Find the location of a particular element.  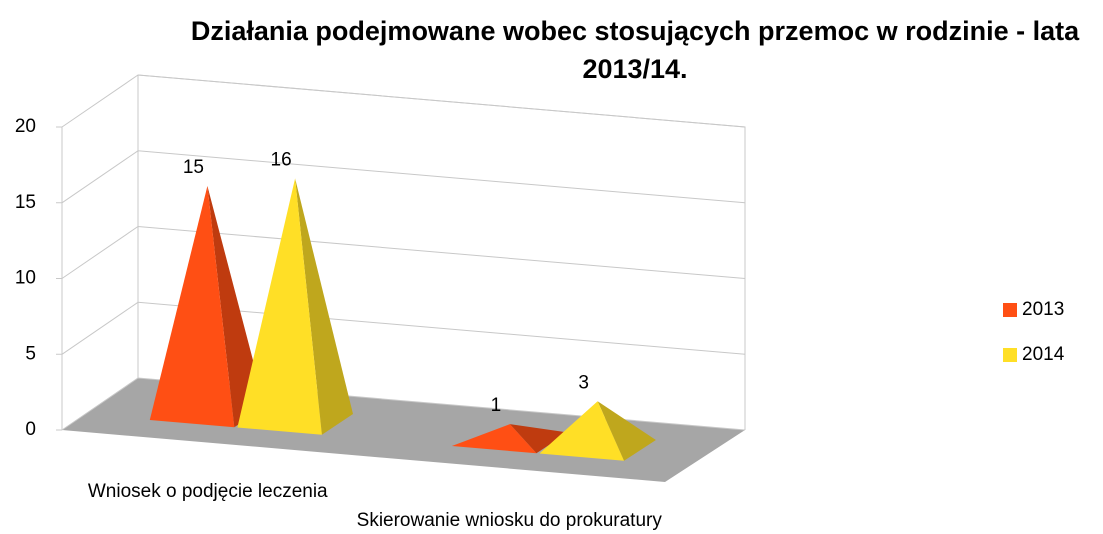

y-tick-label: 15 is located at coordinates (25, 202).